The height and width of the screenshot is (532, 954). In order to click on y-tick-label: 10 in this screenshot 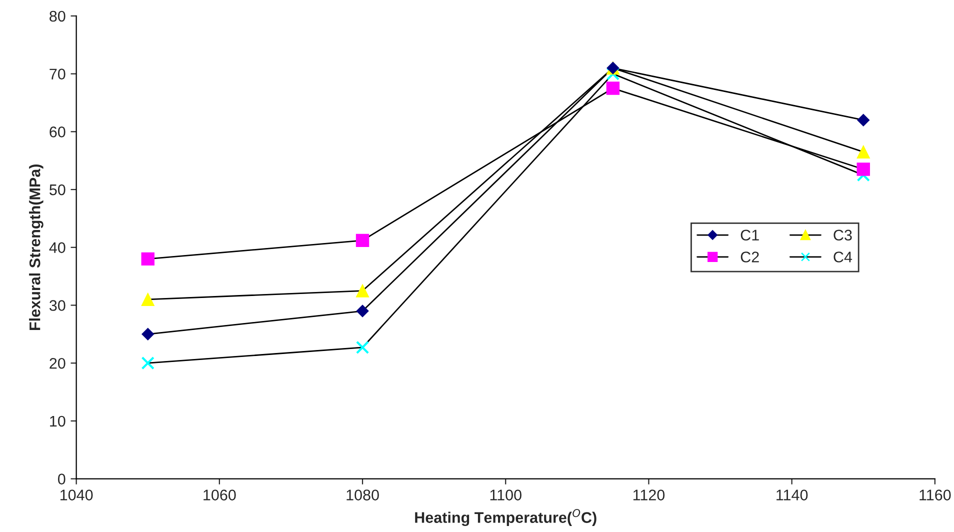, I will do `click(58, 421)`.